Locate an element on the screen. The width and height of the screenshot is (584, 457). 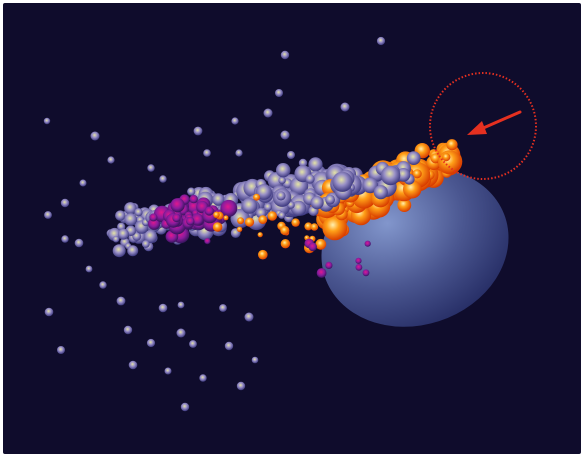
arrow-icon is located at coordinates (494, 122).